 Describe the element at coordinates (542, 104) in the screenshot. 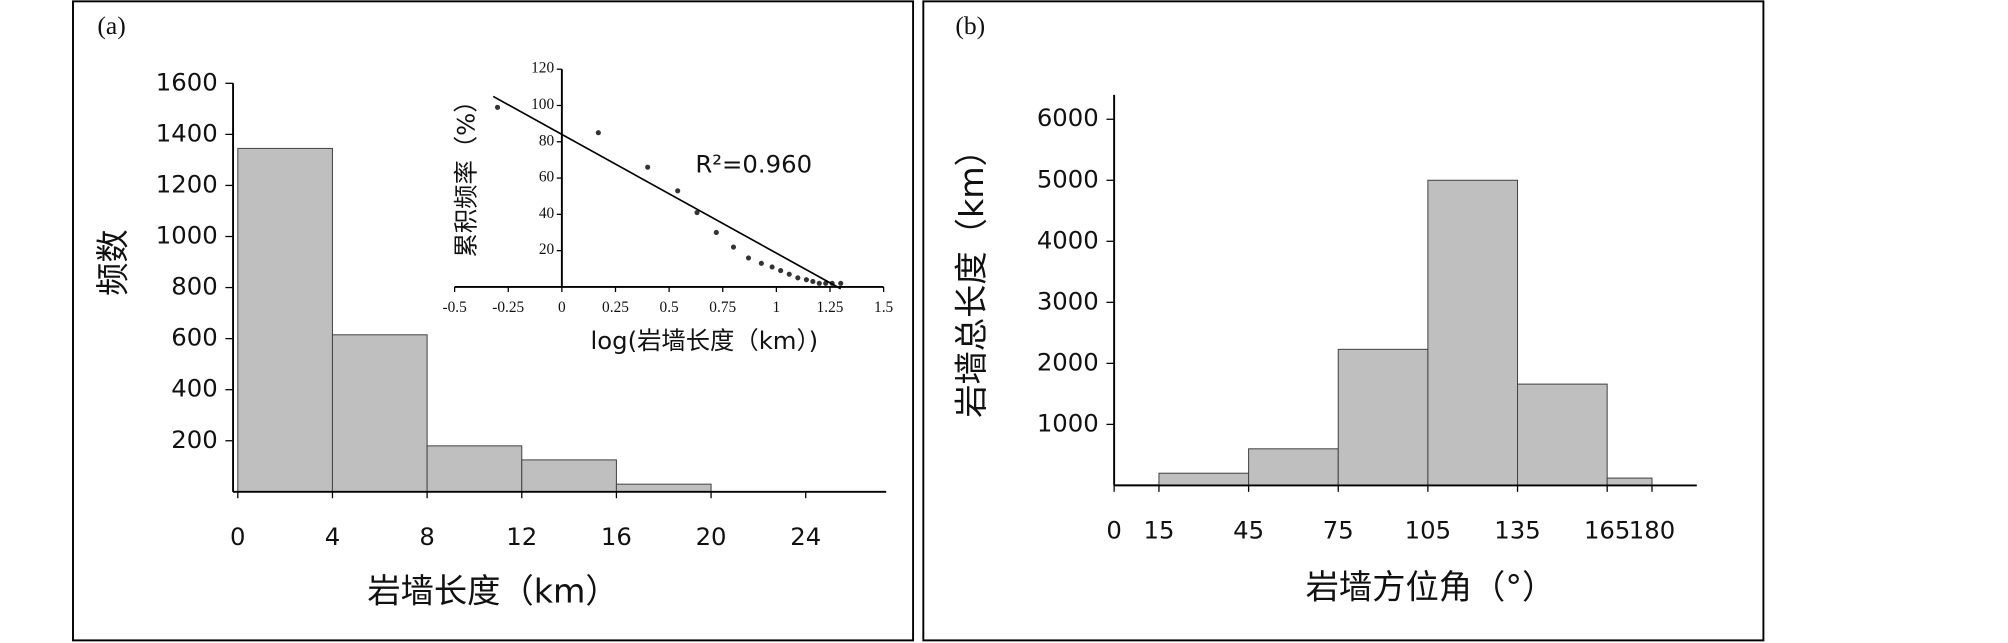

I see `y-tick-label: 100` at that location.